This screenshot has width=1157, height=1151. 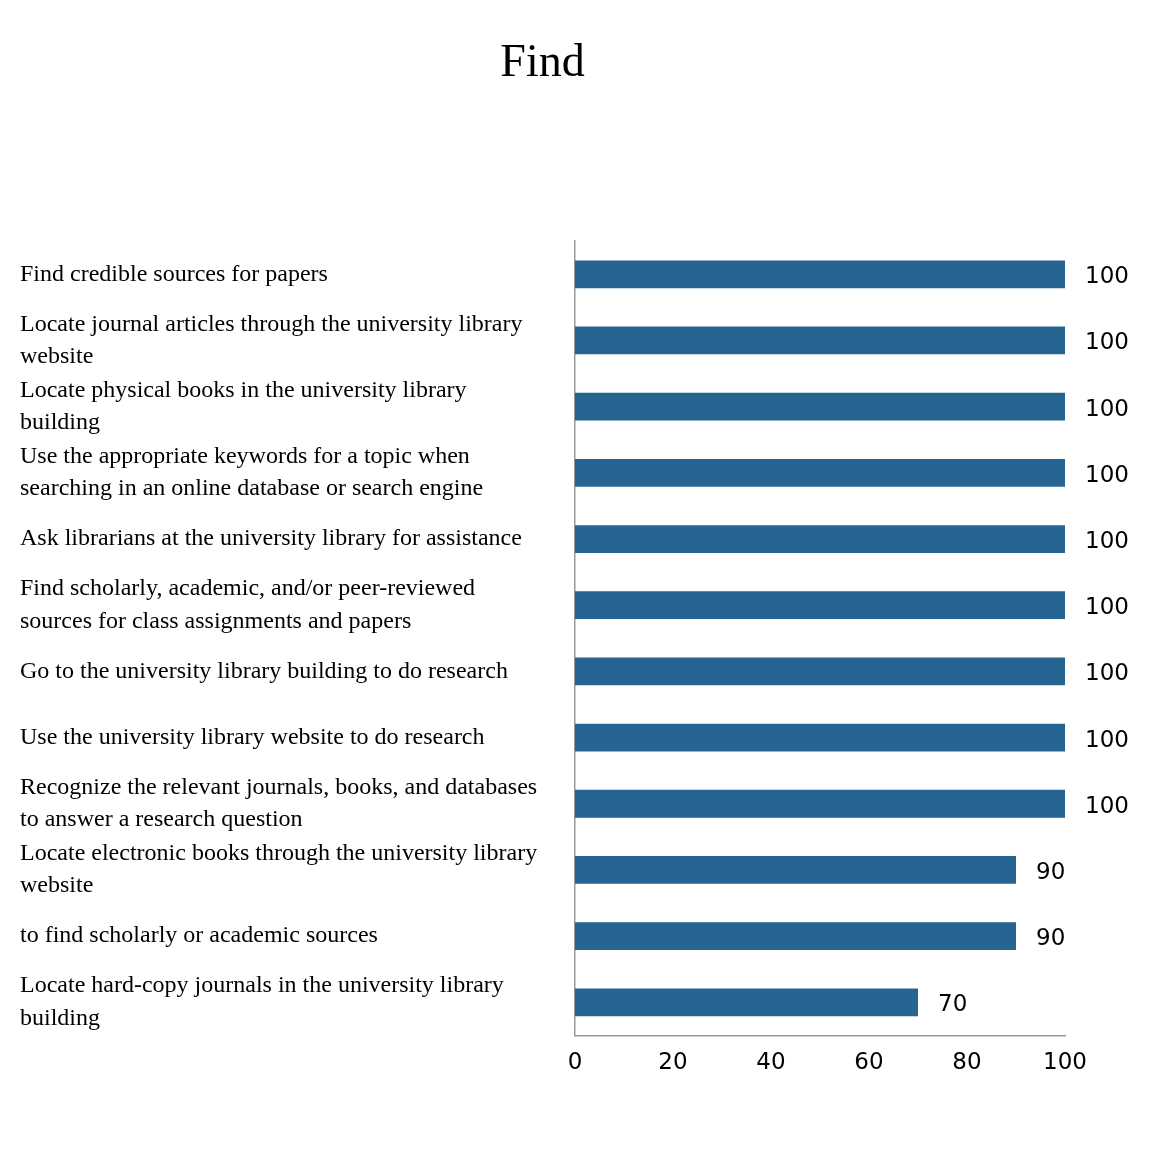 What do you see at coordinates (279, 868) in the screenshot?
I see `y-tick-label: Locate electronic books through the university library website` at bounding box center [279, 868].